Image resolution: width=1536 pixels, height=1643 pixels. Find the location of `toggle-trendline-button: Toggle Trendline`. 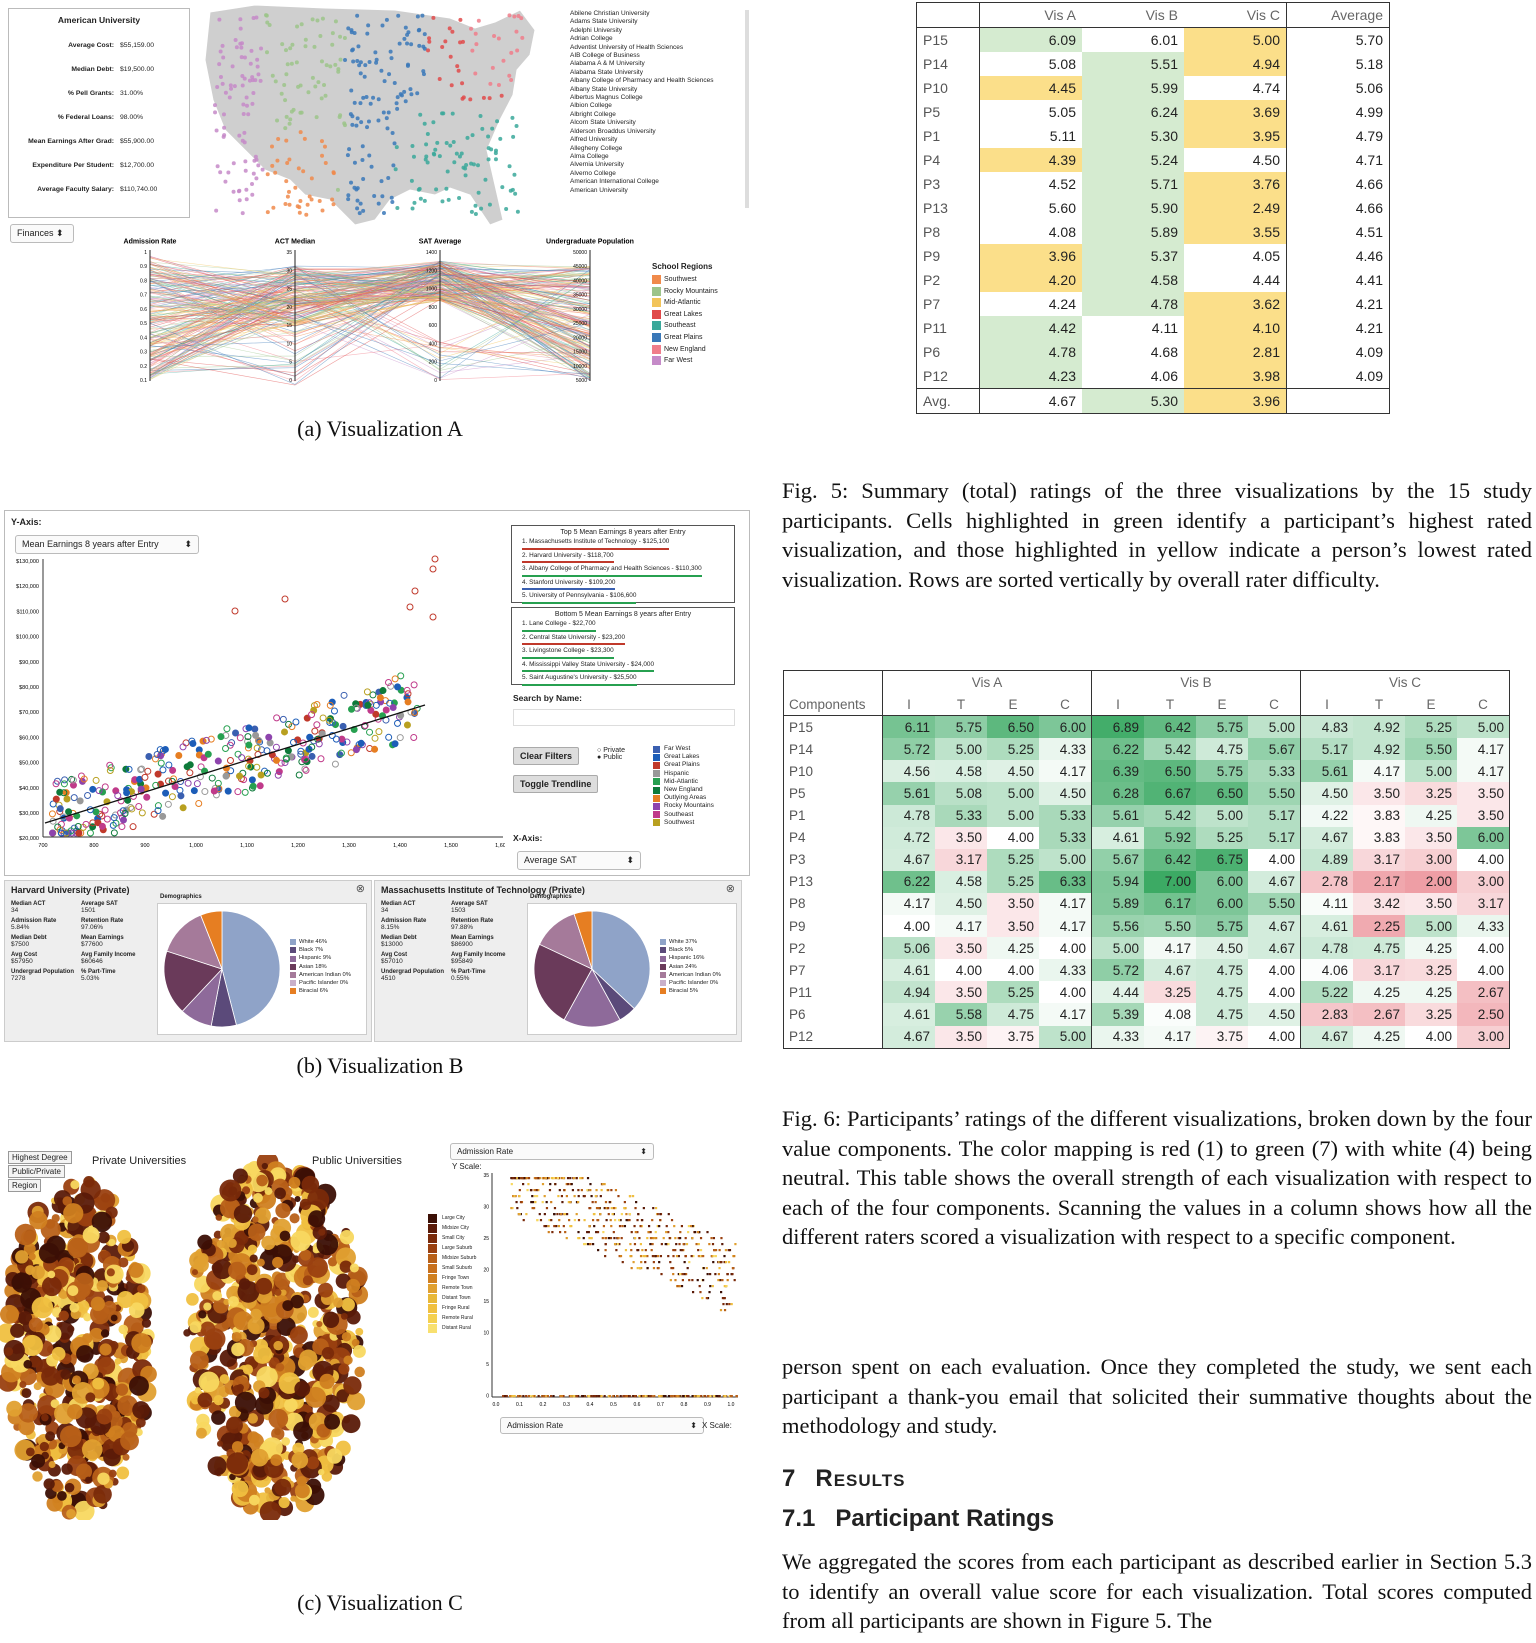

toggle-trendline-button: Toggle Trendline is located at coordinates (556, 784).